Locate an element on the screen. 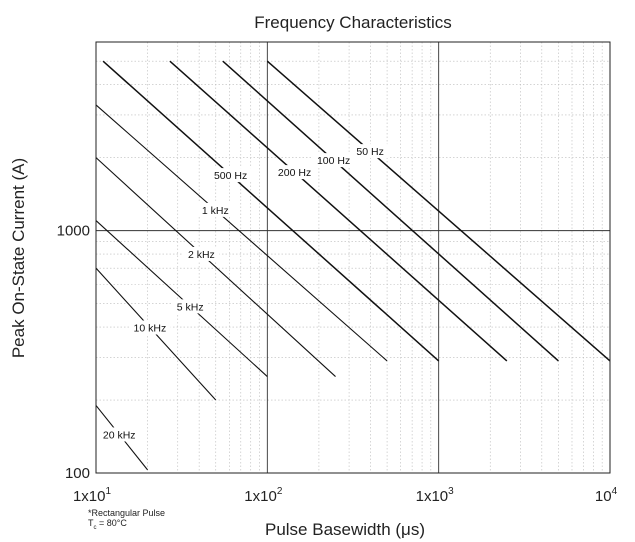 The height and width of the screenshot is (542, 635). series-label: 20 kHz is located at coordinates (119, 435).